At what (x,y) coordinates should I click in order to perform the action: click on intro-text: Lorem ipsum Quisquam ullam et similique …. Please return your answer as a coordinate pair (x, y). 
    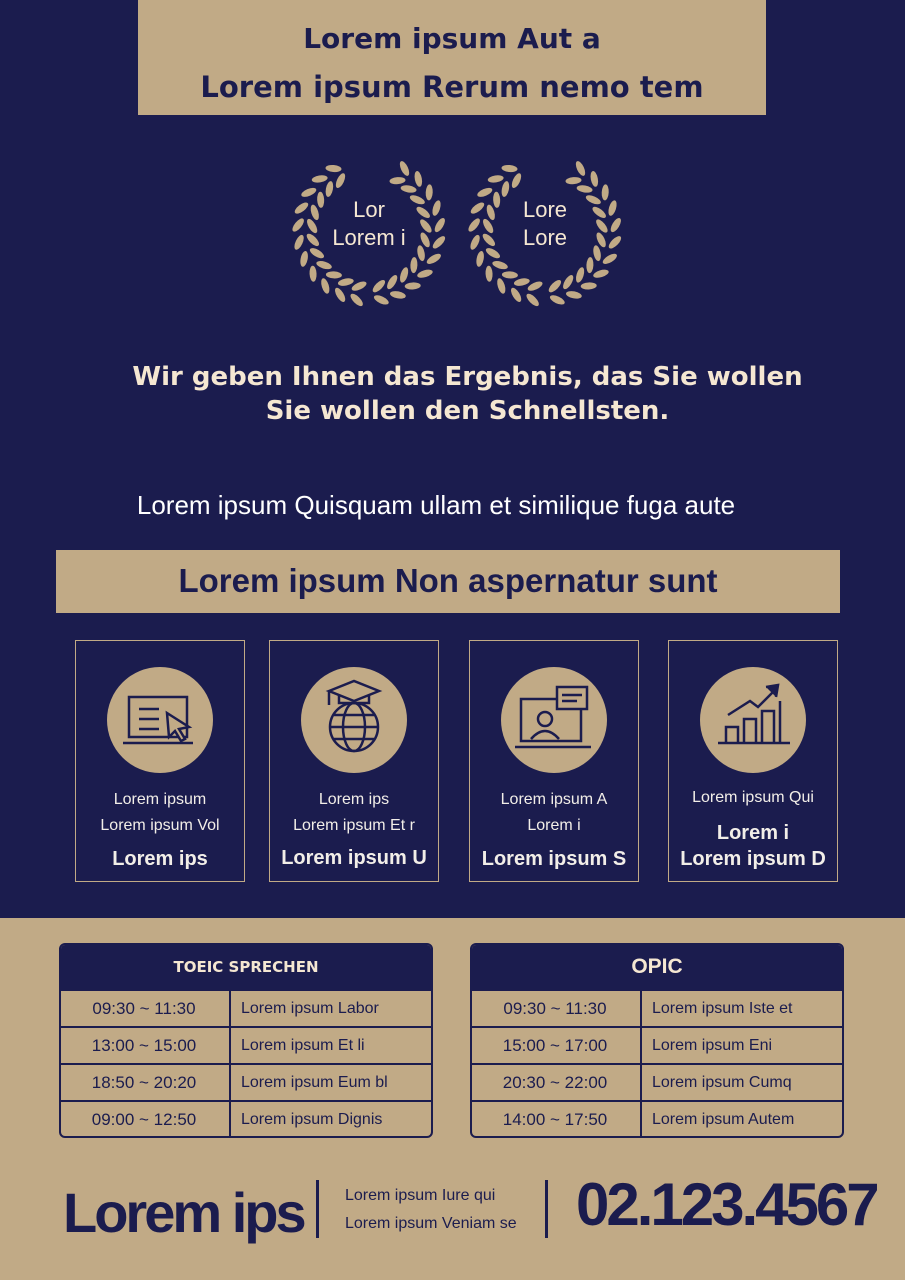
    Looking at the image, I should click on (436, 505).